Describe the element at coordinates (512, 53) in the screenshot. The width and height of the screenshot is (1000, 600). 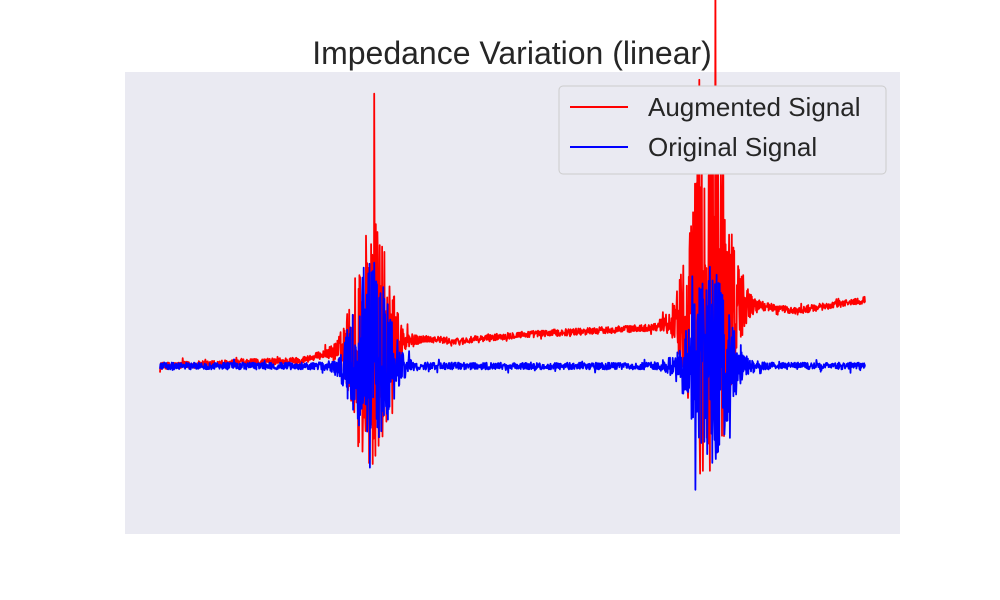
I see `chart-title: Impedance Variation (linear)` at that location.